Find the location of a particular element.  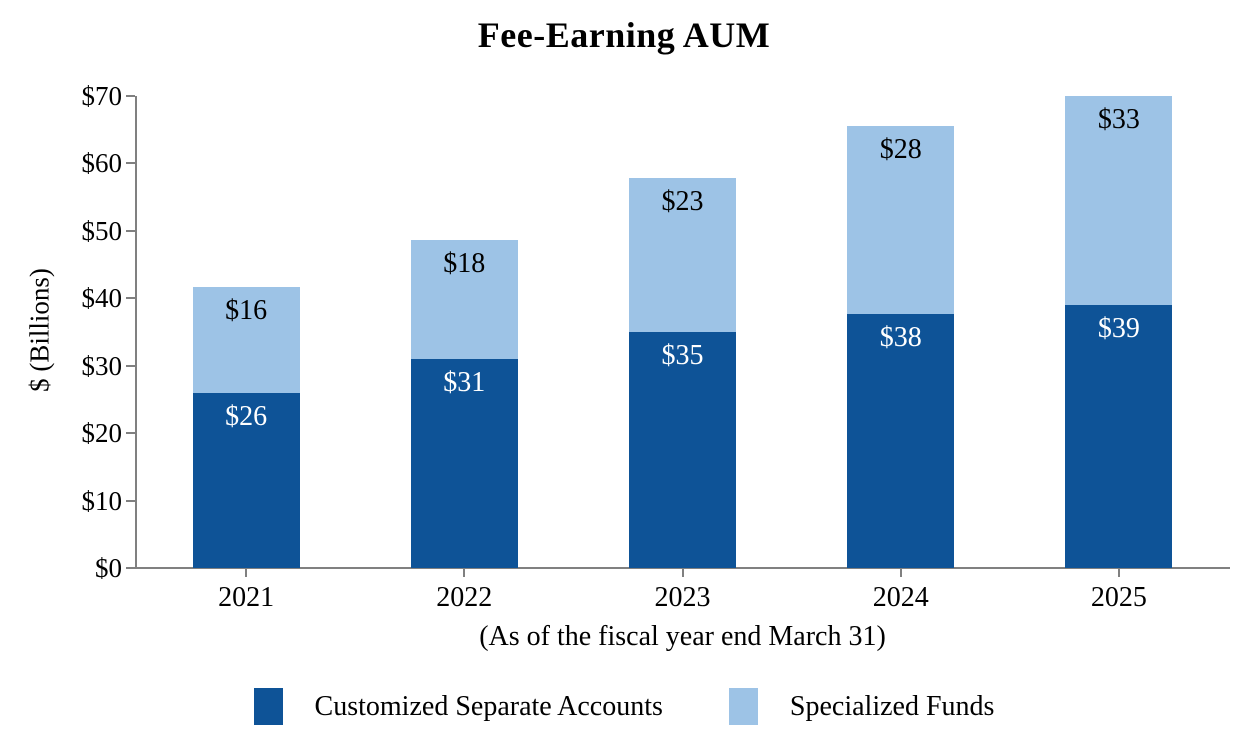

legend-swatch-specialized-funds is located at coordinates (743, 706).